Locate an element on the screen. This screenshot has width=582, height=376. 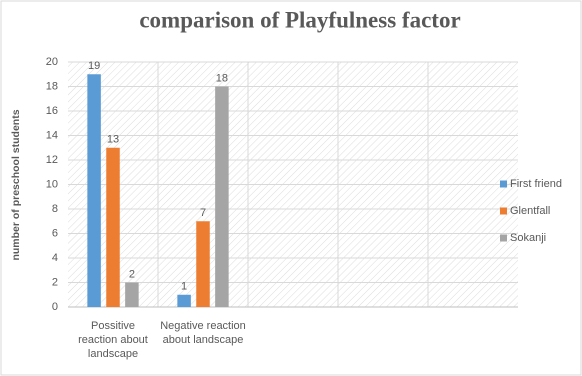
y-tick-label: 20 is located at coordinates (52, 62).